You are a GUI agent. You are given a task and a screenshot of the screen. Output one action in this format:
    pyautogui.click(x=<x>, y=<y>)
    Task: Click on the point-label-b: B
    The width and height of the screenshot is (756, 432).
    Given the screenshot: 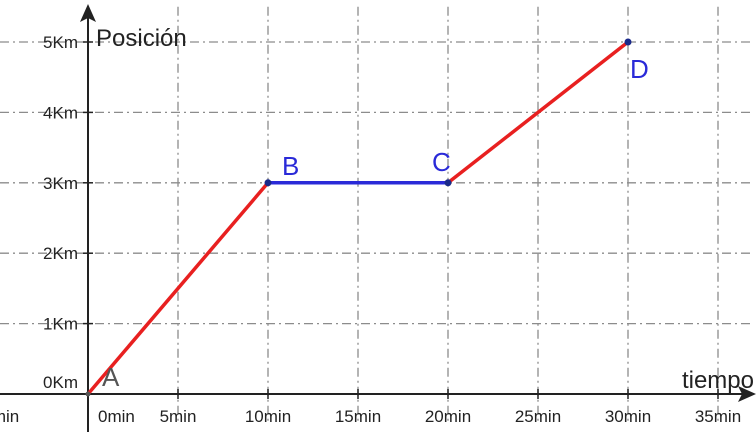 What is the action you would take?
    pyautogui.click(x=290, y=166)
    